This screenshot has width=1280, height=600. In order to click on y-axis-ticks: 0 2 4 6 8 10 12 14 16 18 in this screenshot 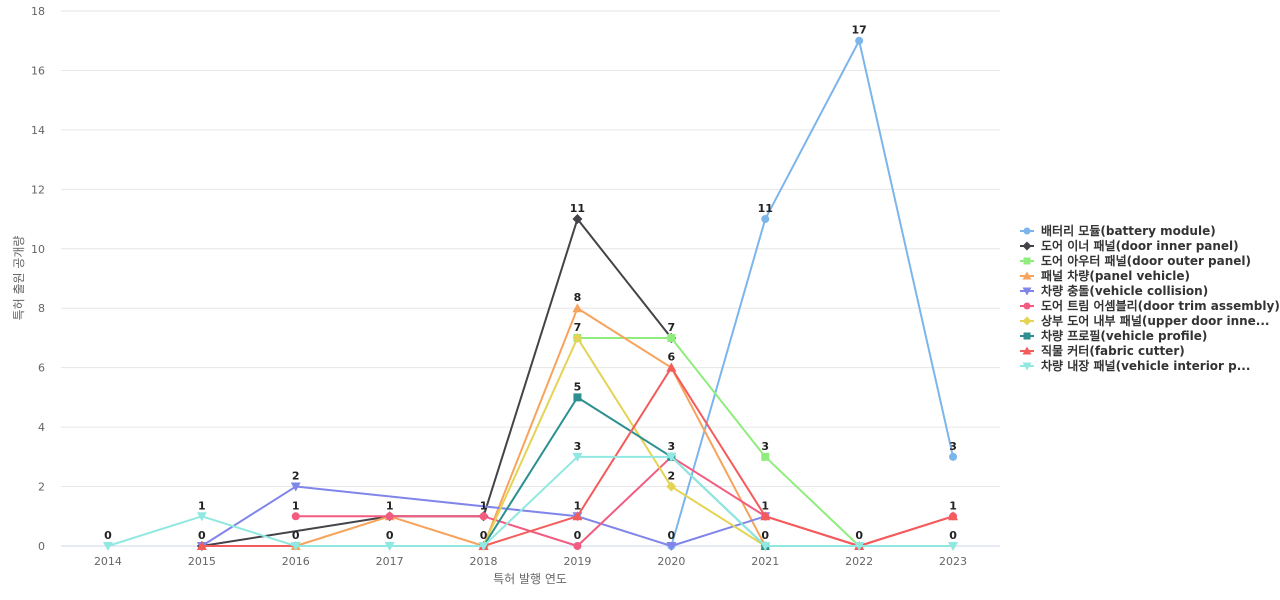, I will do `click(38, 279)`.